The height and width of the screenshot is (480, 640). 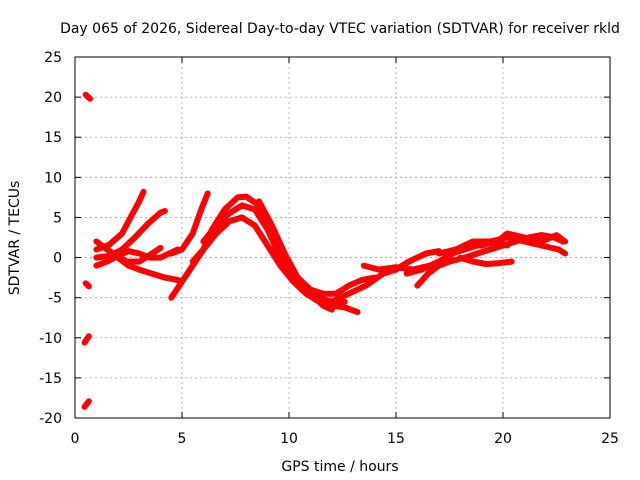 What do you see at coordinates (503, 439) in the screenshot?
I see `x-tick-label: 20` at bounding box center [503, 439].